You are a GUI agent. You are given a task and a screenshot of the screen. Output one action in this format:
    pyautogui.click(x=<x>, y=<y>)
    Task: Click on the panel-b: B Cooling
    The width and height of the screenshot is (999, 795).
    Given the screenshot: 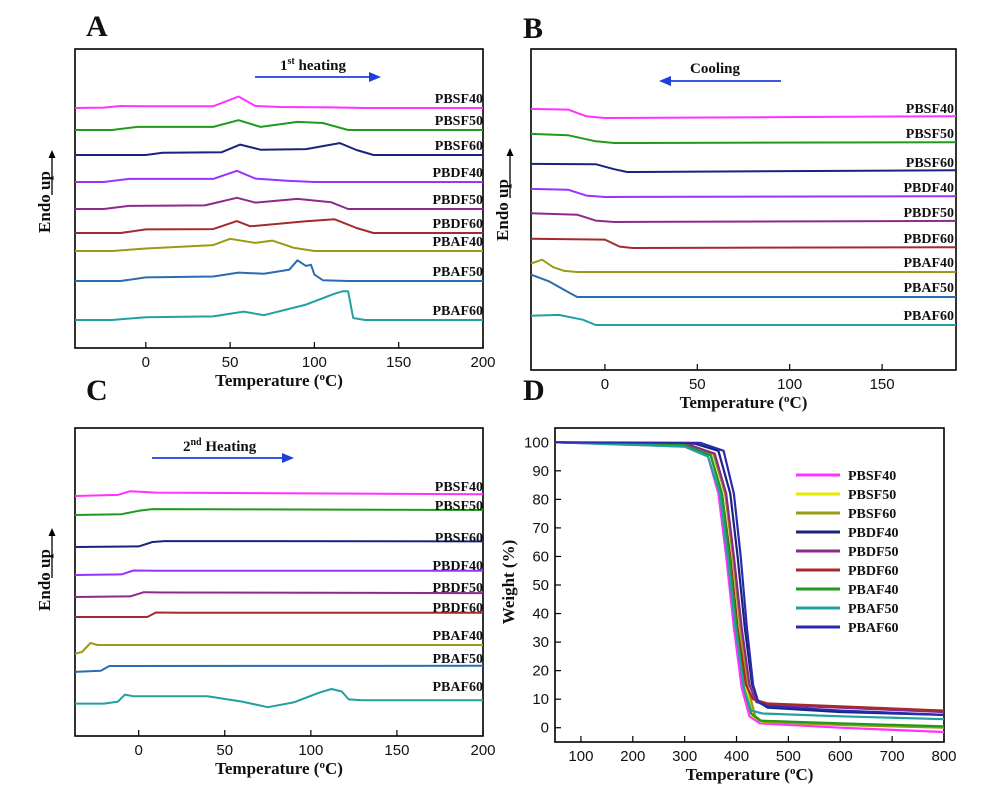 What is the action you would take?
    pyautogui.click(x=652, y=49)
    